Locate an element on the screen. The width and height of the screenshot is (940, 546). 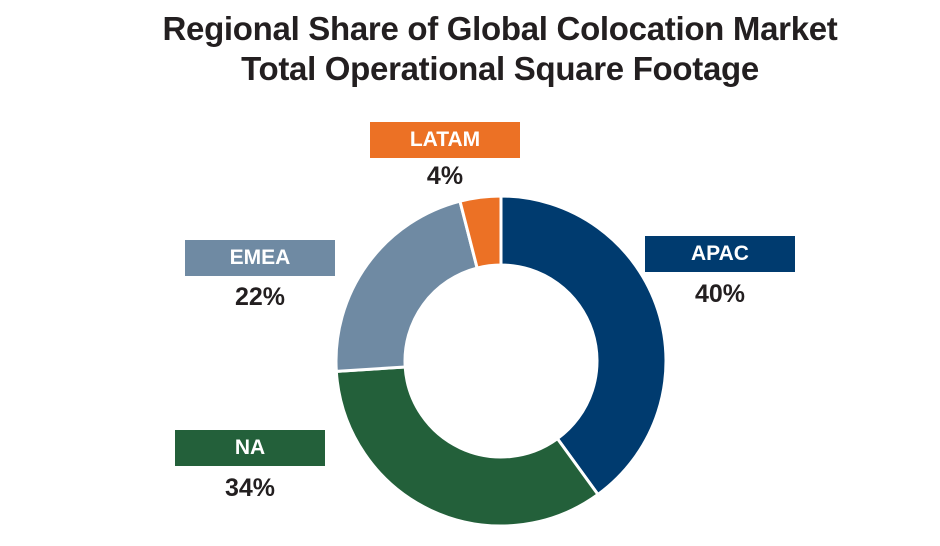
label-emea: EMEA is located at coordinates (260, 258).